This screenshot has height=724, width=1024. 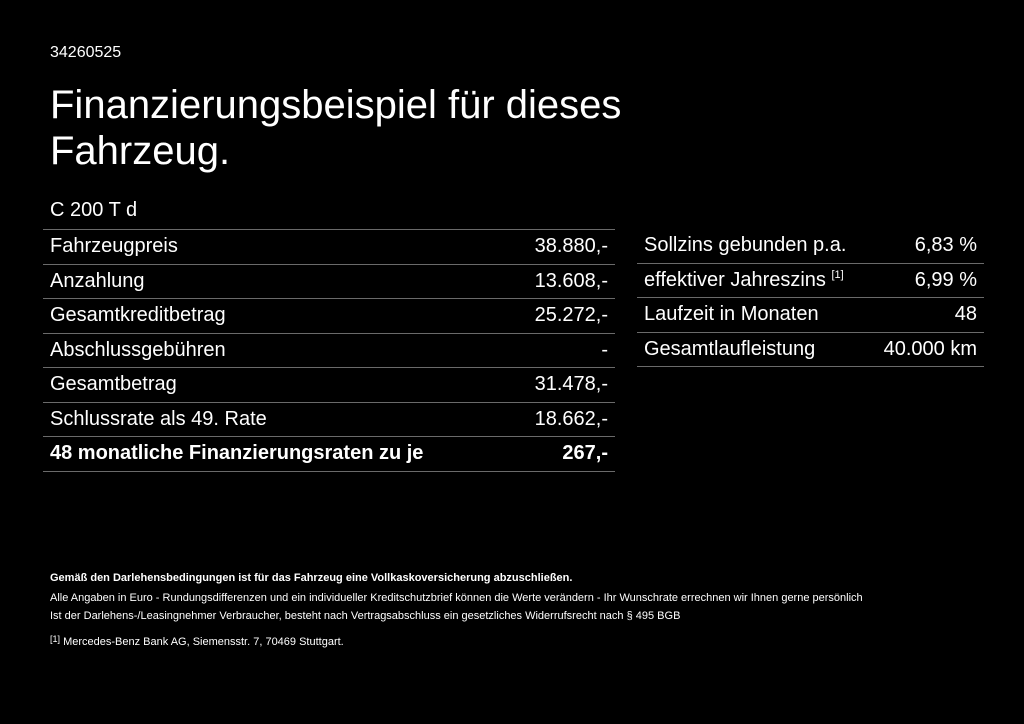 I want to click on row-value: 48, so click(x=926, y=315).